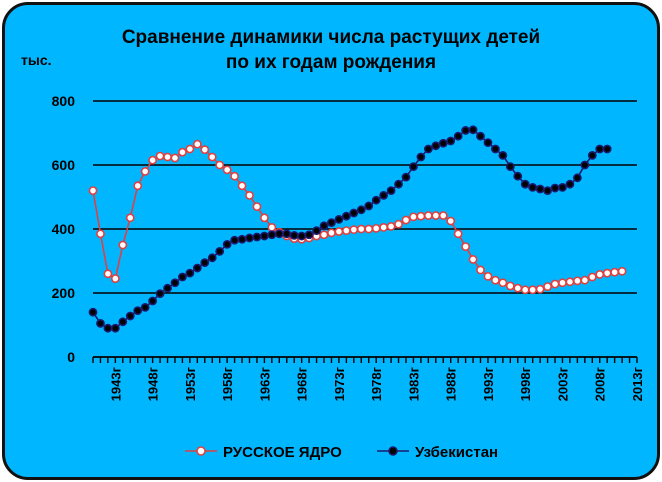 Image resolution: width=662 pixels, height=482 pixels. What do you see at coordinates (36, 60) in the screenshot?
I see `y-axis-unit-label: тыс.` at bounding box center [36, 60].